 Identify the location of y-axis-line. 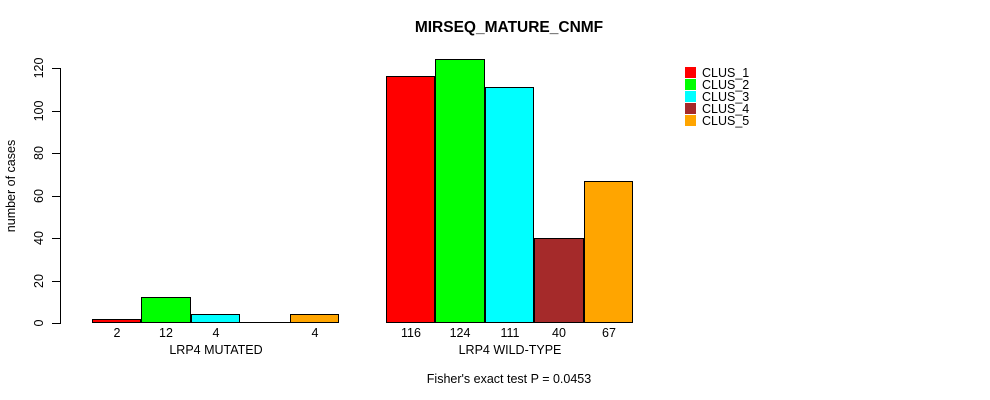
(60, 196).